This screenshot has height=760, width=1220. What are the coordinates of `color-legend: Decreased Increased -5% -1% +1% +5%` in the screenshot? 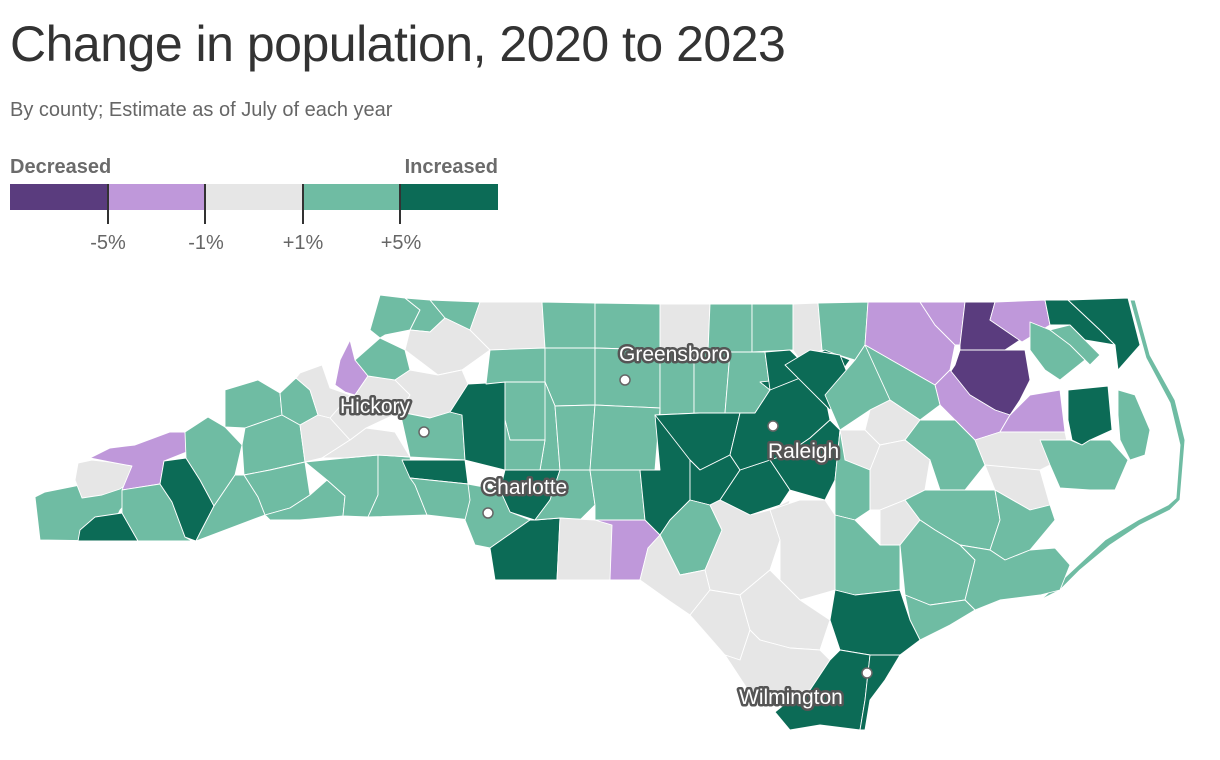 It's located at (254, 211).